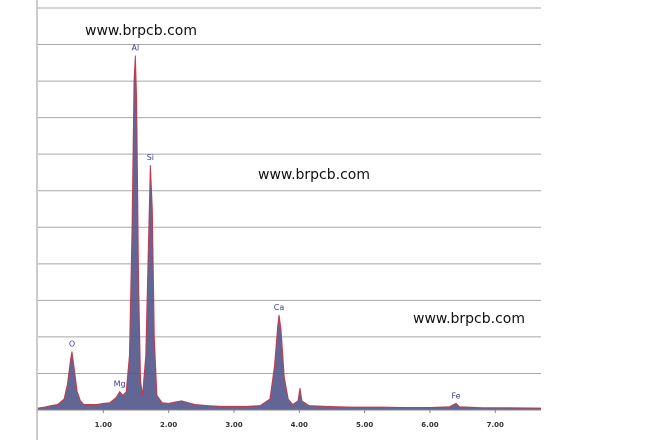  I want to click on x-tick-label: 4.00, so click(299, 425).